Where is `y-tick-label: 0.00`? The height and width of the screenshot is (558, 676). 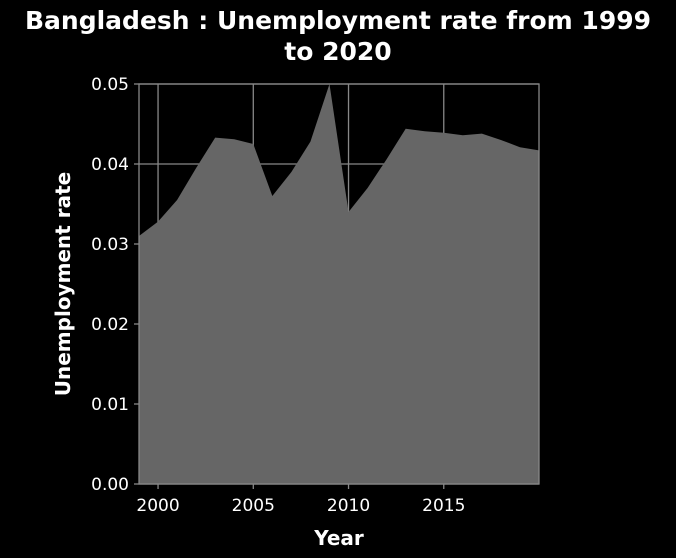 y-tick-label: 0.00 is located at coordinates (110, 485).